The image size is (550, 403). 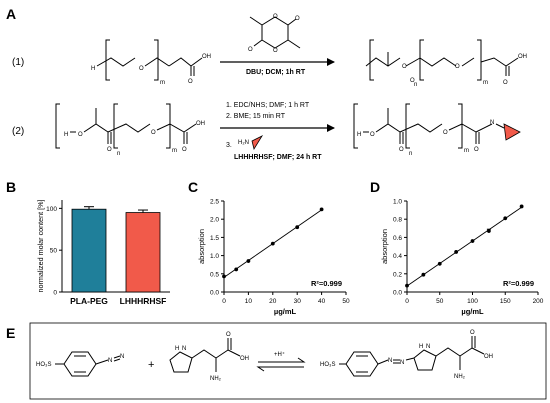 What do you see at coordinates (193, 187) in the screenshot?
I see `panel-label-c: C` at bounding box center [193, 187].